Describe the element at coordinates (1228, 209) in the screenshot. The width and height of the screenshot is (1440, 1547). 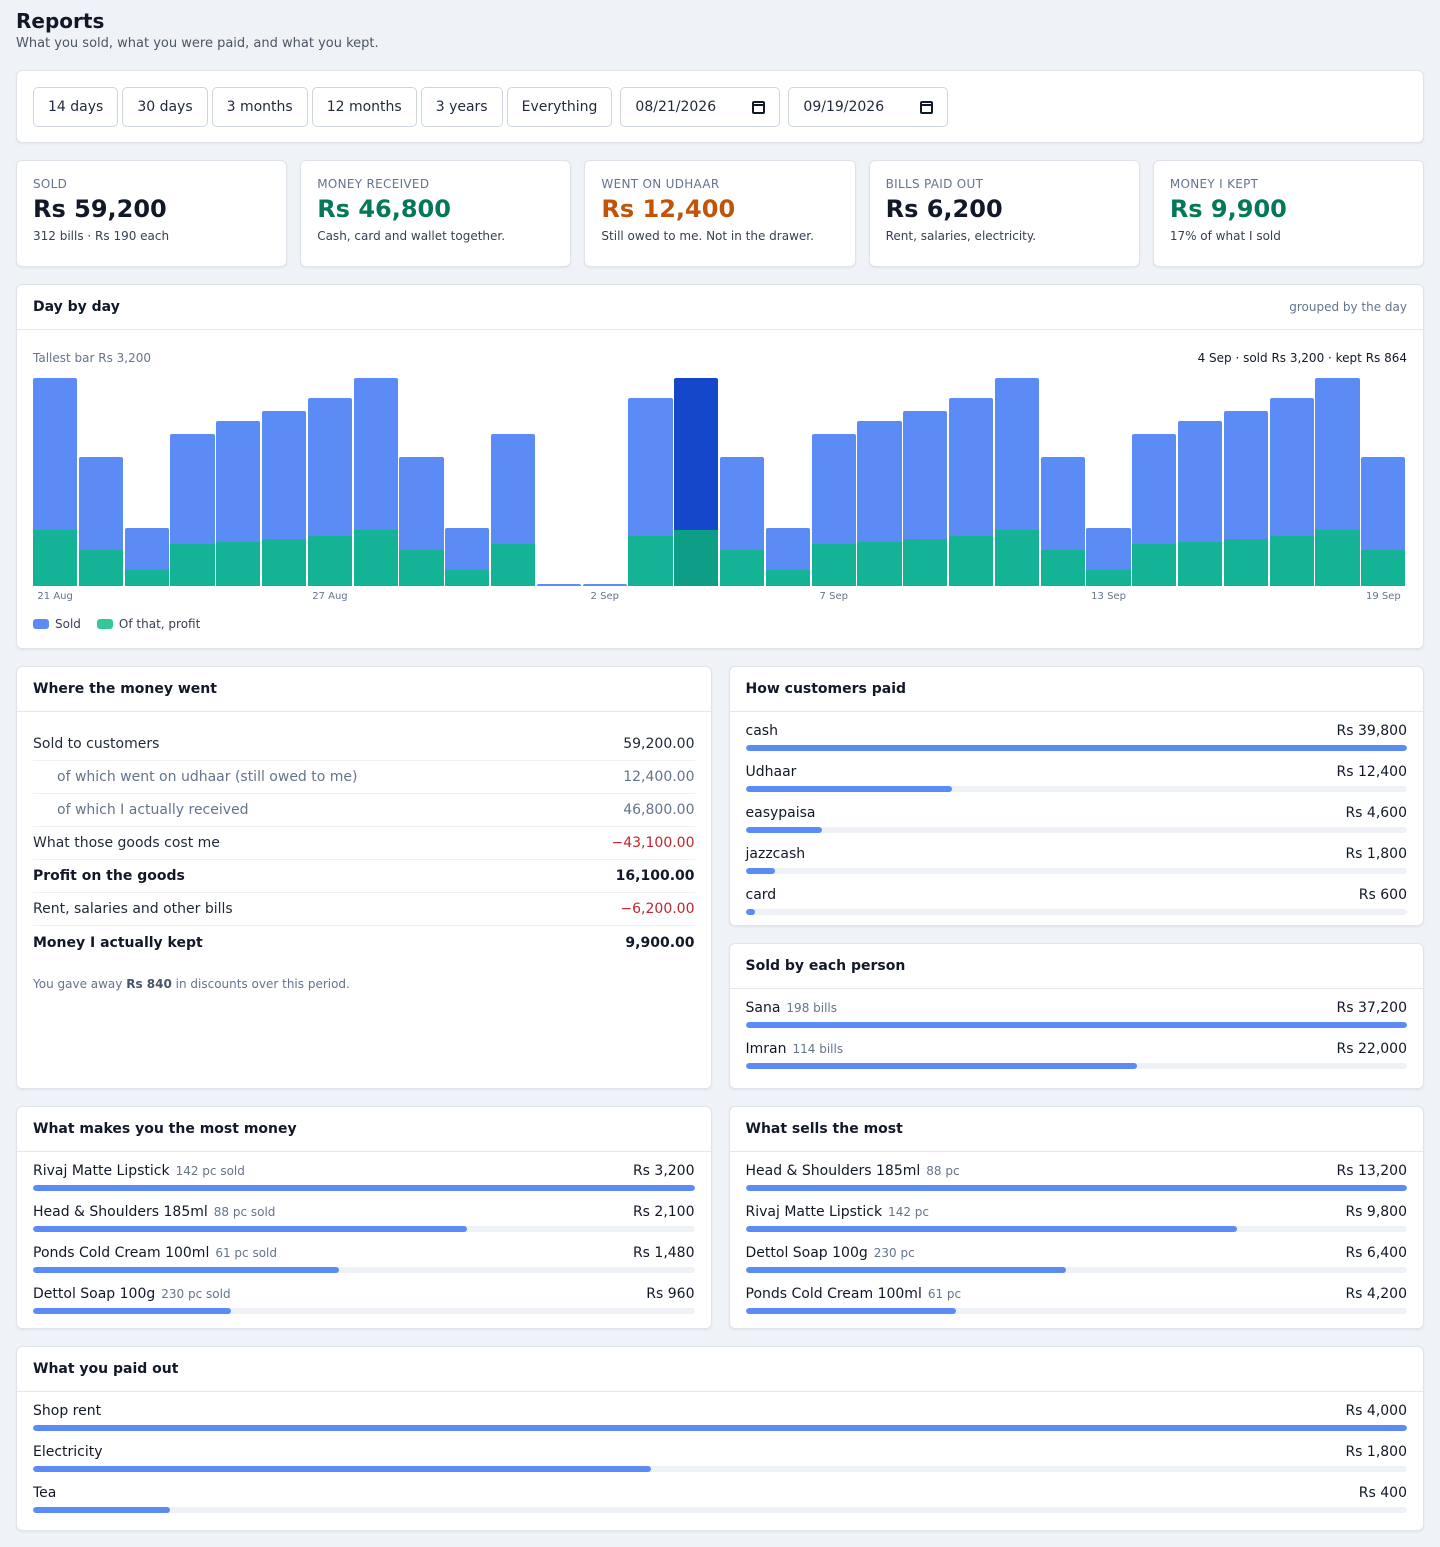
I see `kpi-value: Rs 9,900` at that location.